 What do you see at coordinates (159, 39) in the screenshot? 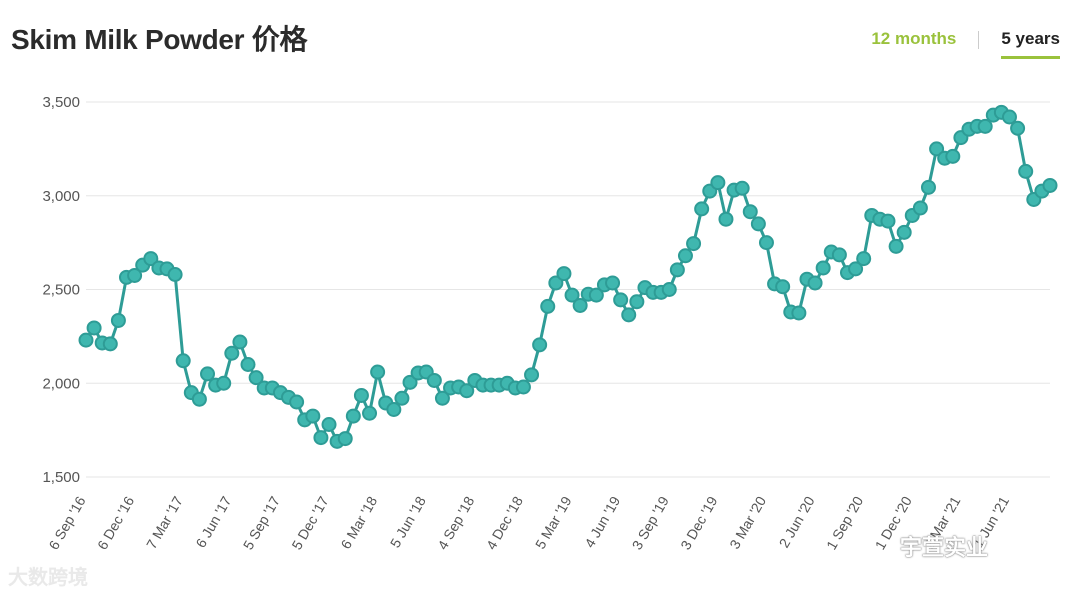
I see `chart-title: Skim Milk Powder 价格` at bounding box center [159, 39].